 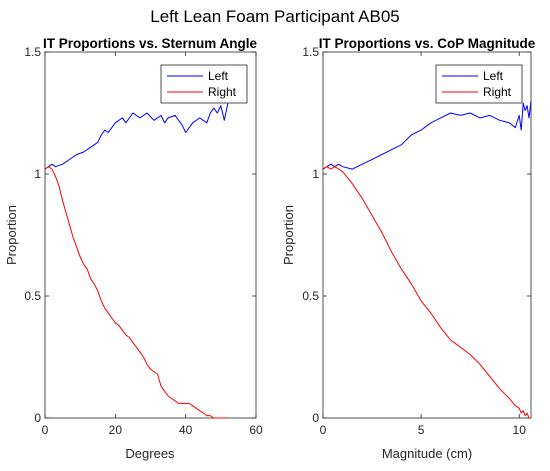 What do you see at coordinates (421, 430) in the screenshot?
I see `x-tick-label: 5` at bounding box center [421, 430].